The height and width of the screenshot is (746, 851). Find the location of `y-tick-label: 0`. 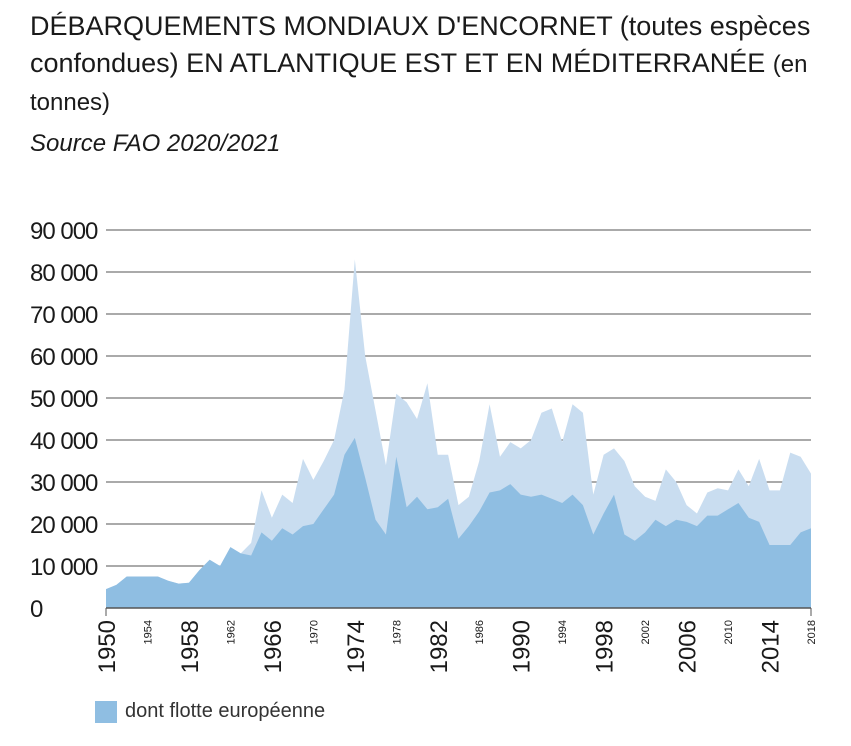

y-tick-label: 0 is located at coordinates (36, 609).